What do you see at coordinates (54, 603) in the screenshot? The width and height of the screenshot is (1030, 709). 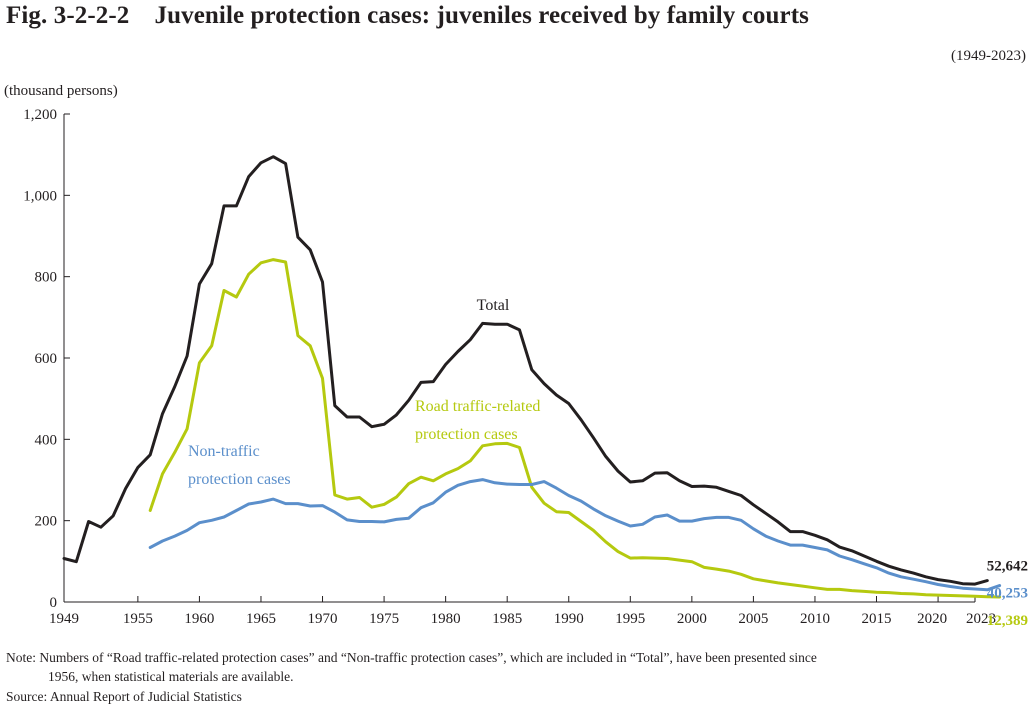 I see `y-tick-label: 0` at bounding box center [54, 603].